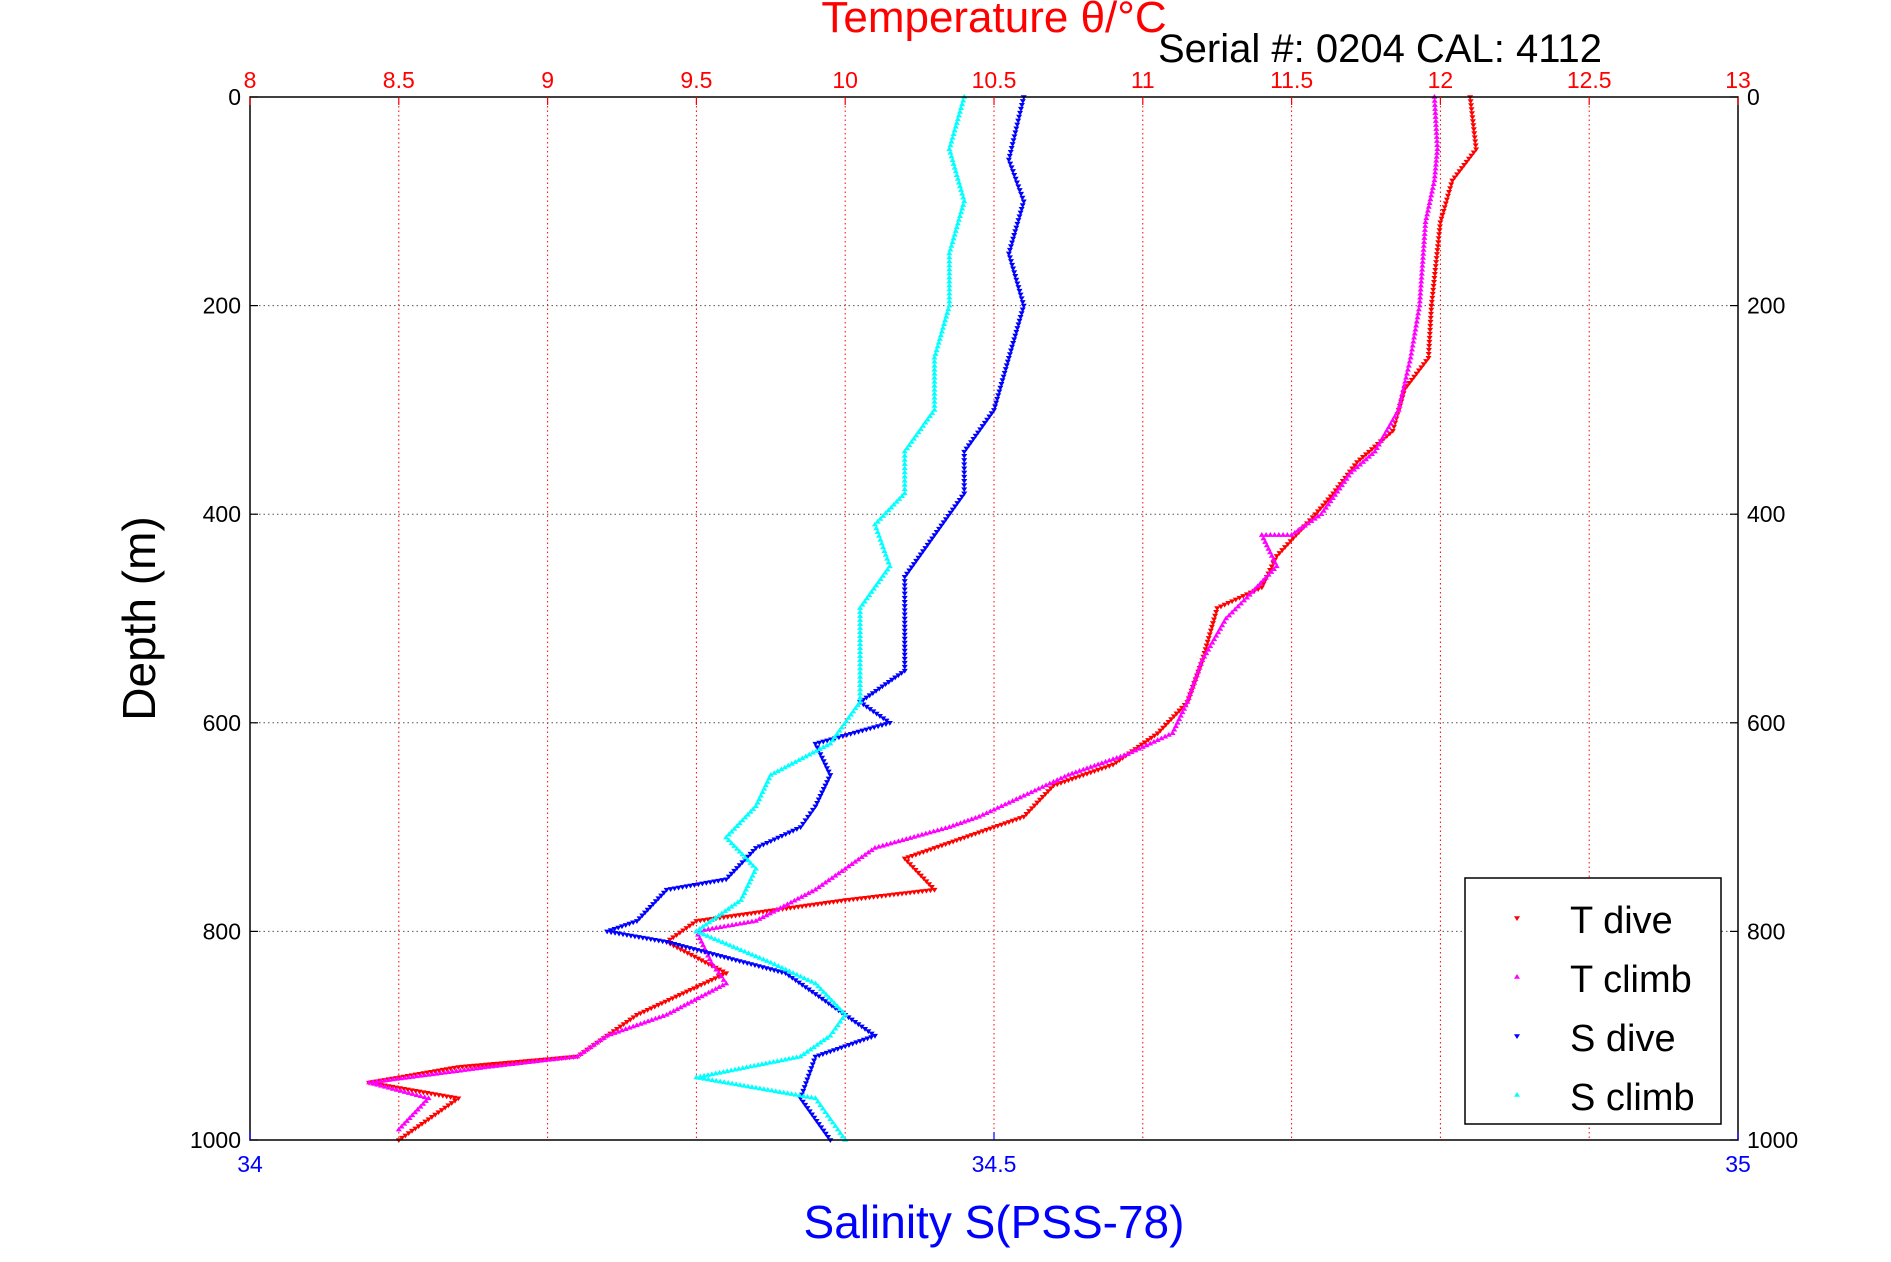 The width and height of the screenshot is (1891, 1262). Describe the element at coordinates (1517, 918) in the screenshot. I see `legend-marker` at that location.